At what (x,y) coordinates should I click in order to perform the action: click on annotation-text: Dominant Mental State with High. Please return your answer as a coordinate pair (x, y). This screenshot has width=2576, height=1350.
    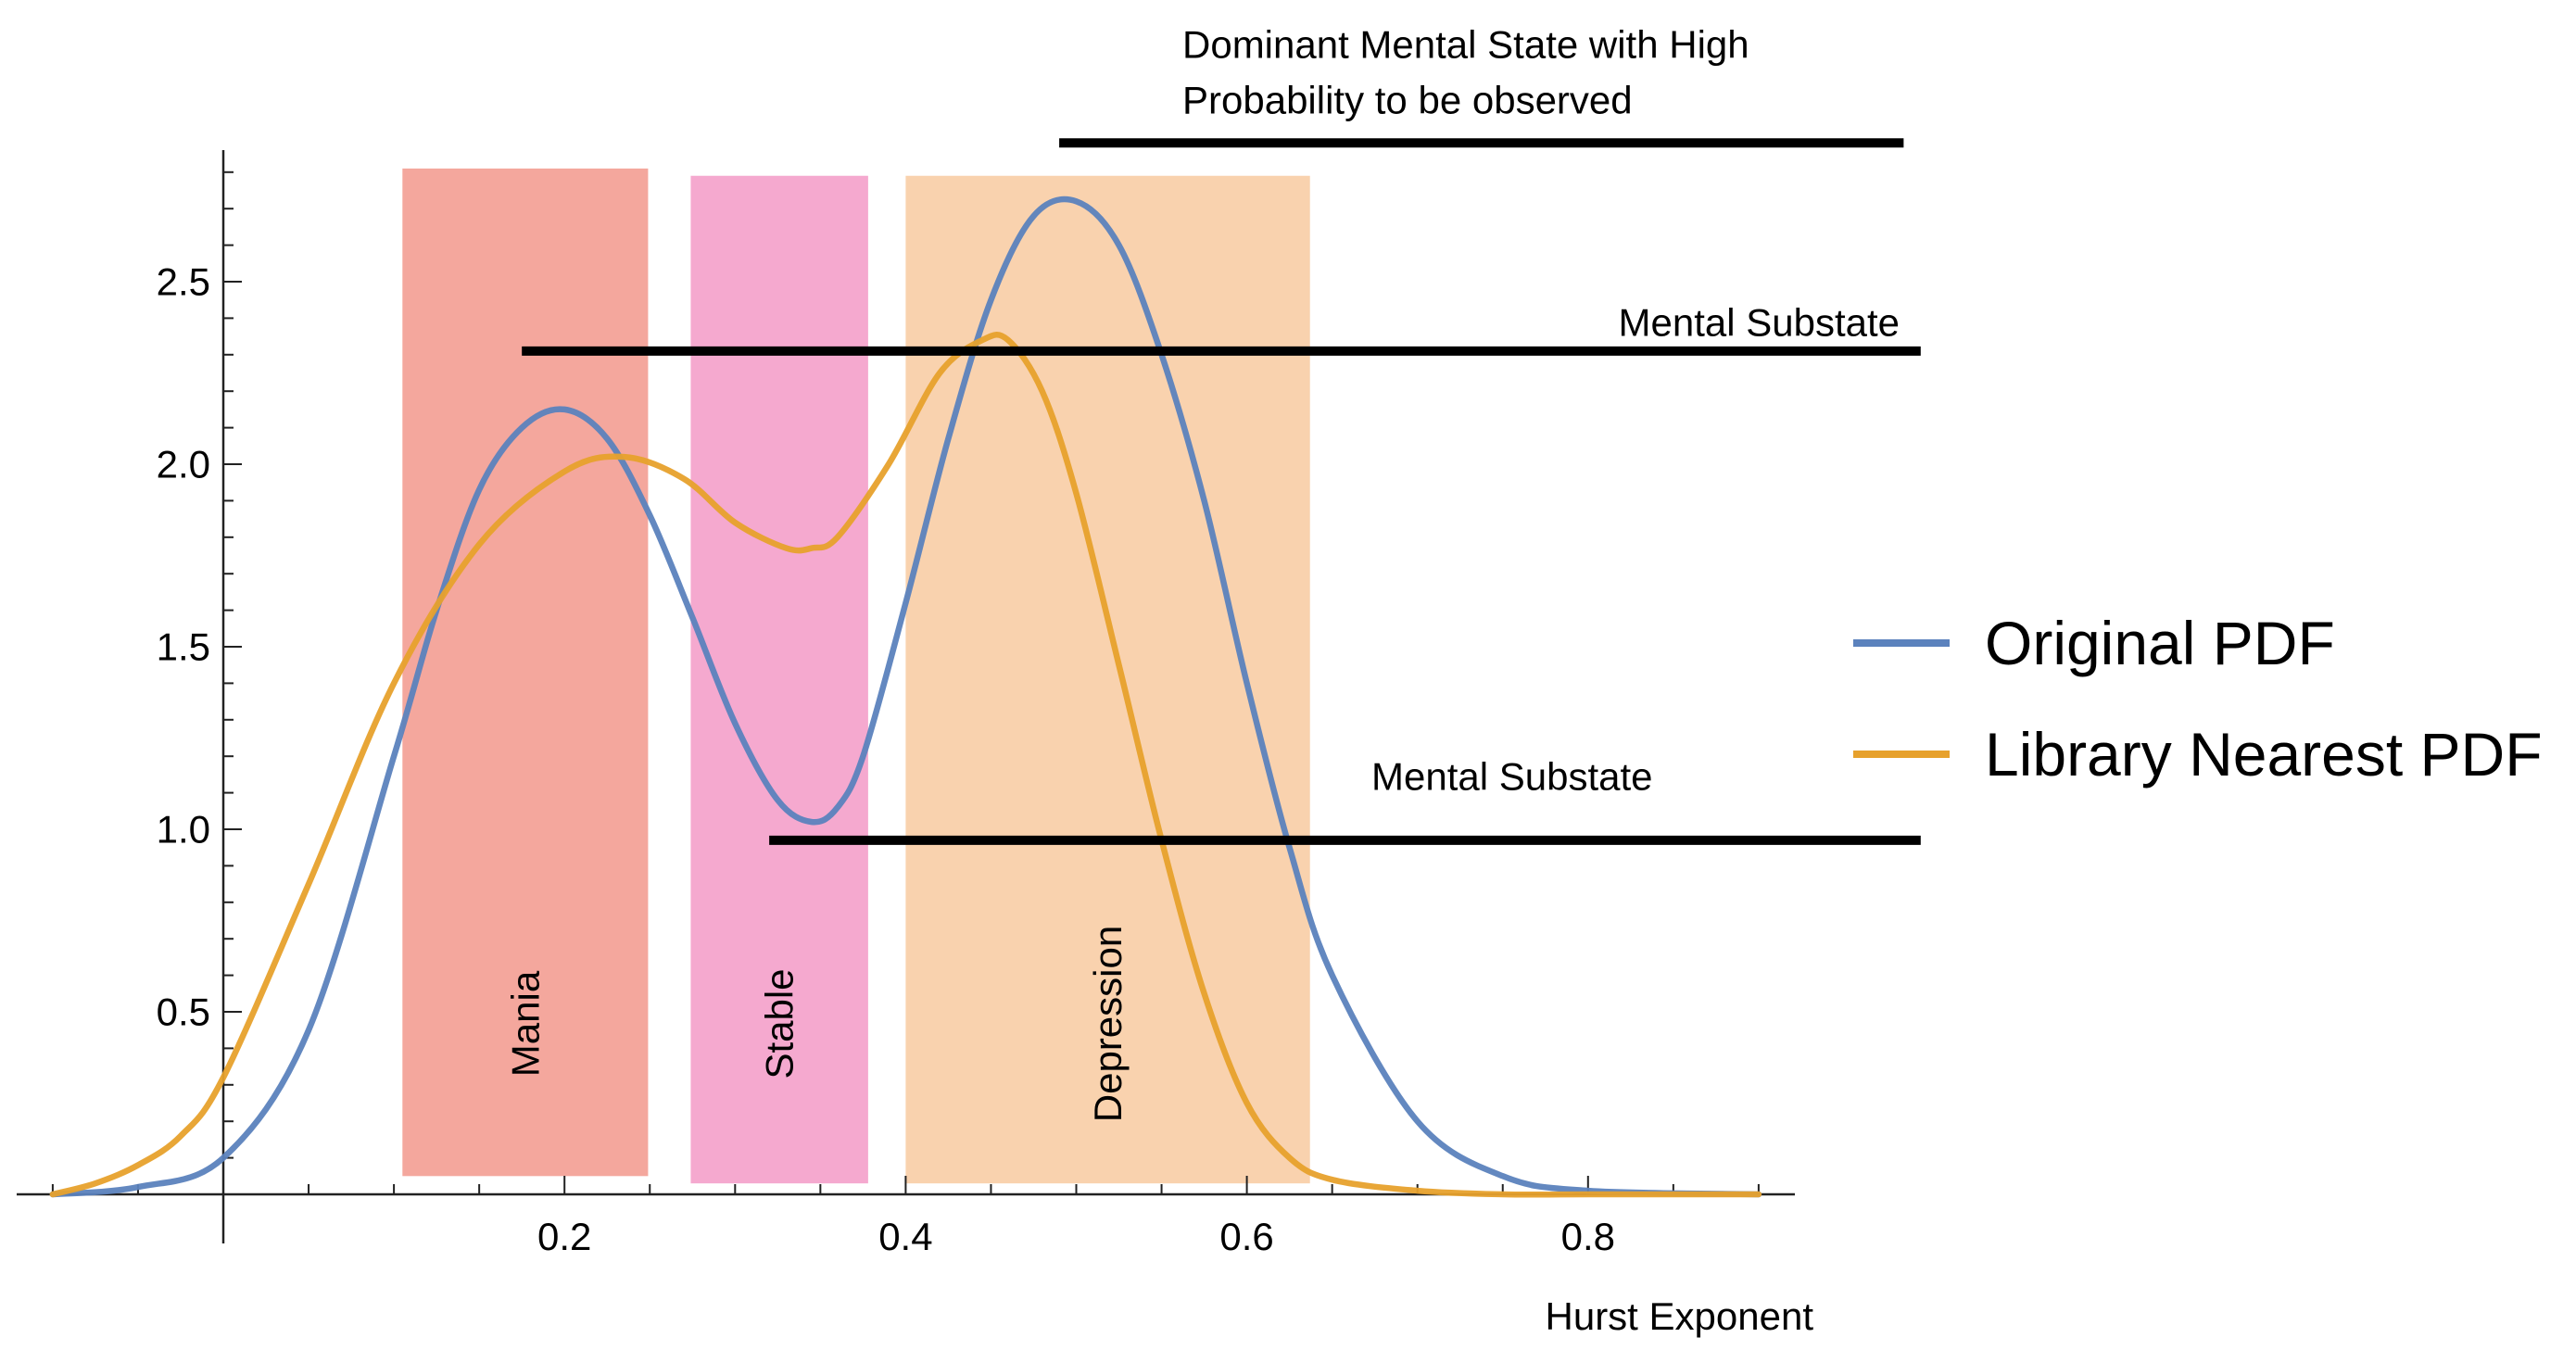
    Looking at the image, I should click on (1465, 45).